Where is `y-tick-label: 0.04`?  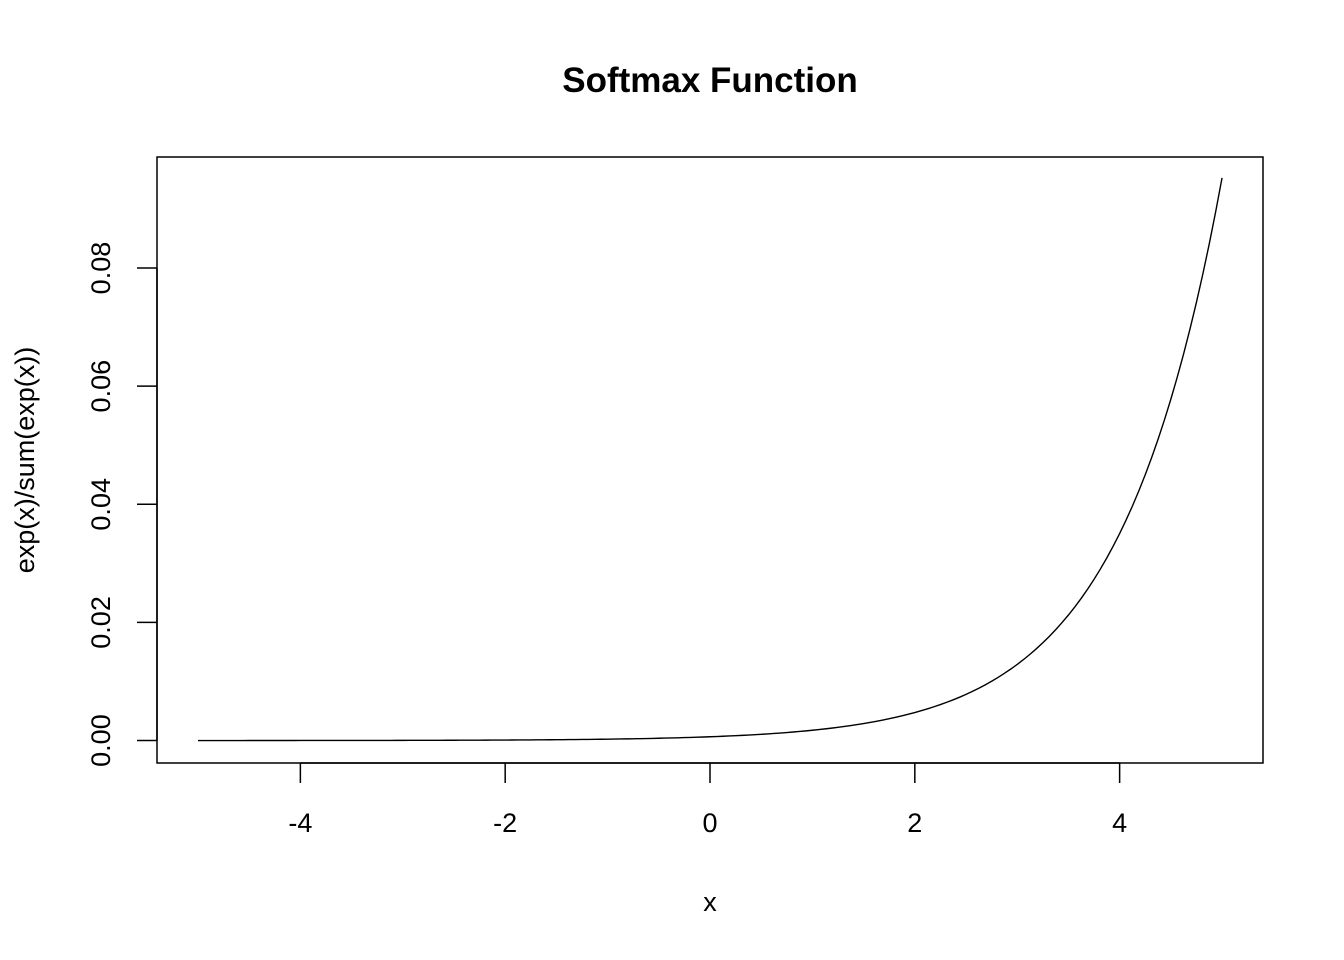 y-tick-label: 0.04 is located at coordinates (101, 504).